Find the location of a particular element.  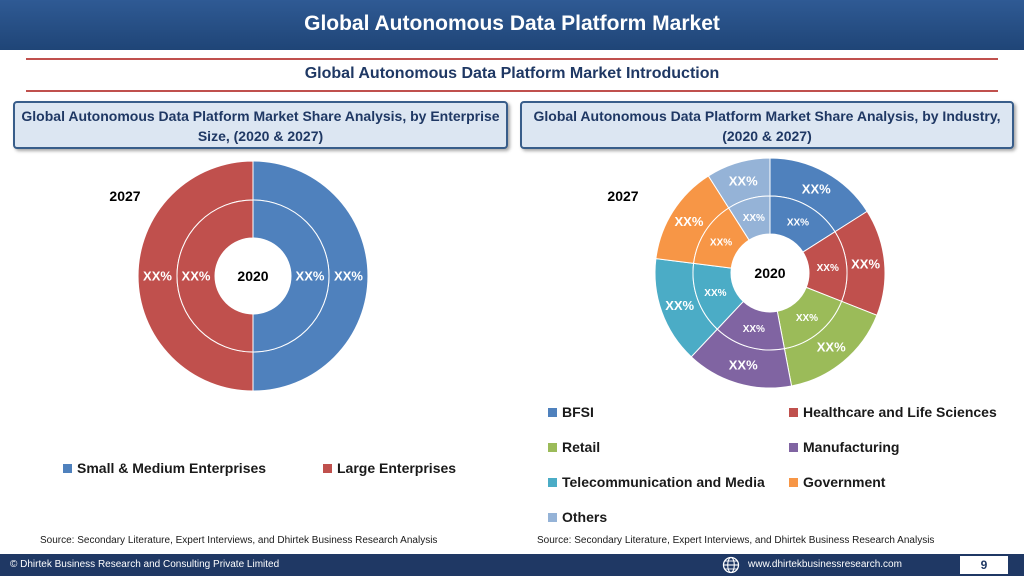

industry-outer-data-label-5: XX% is located at coordinates (688, 221).